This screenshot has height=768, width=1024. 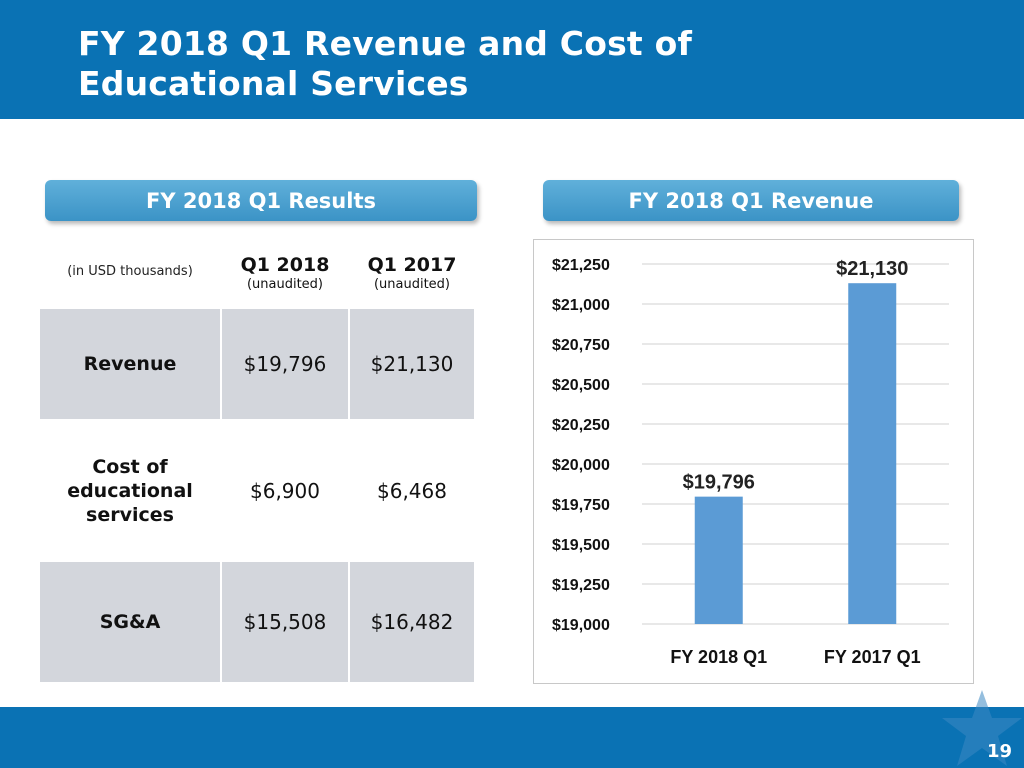 I want to click on y-tick-label: $19,500, so click(x=581, y=545).